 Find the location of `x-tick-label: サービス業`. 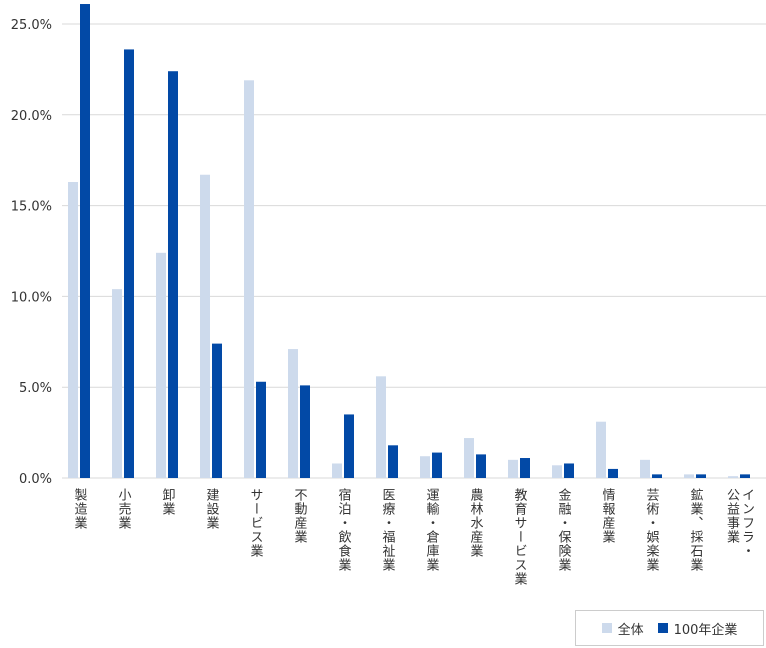

x-tick-label: サービス業 is located at coordinates (255, 523).